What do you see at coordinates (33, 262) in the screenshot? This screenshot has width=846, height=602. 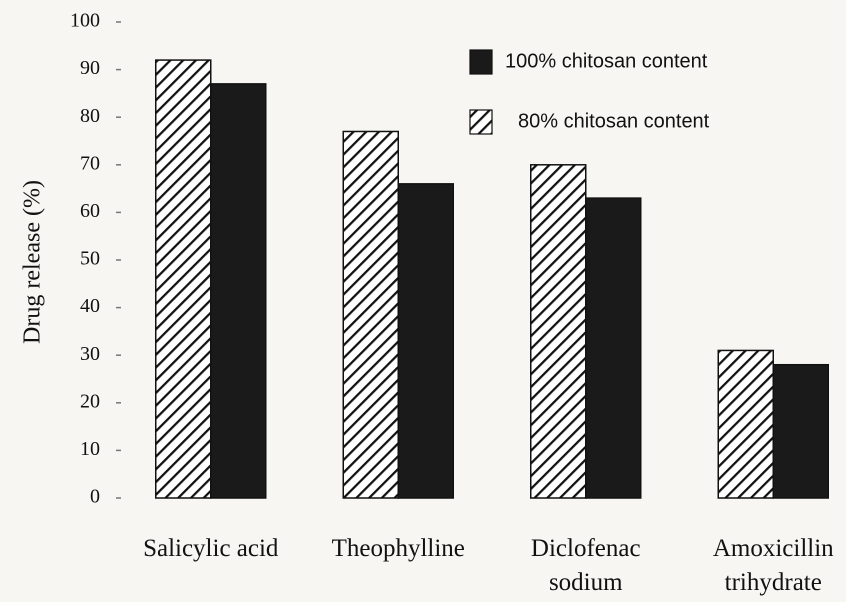 I see `y-axis-label: Drug release (%)` at bounding box center [33, 262].